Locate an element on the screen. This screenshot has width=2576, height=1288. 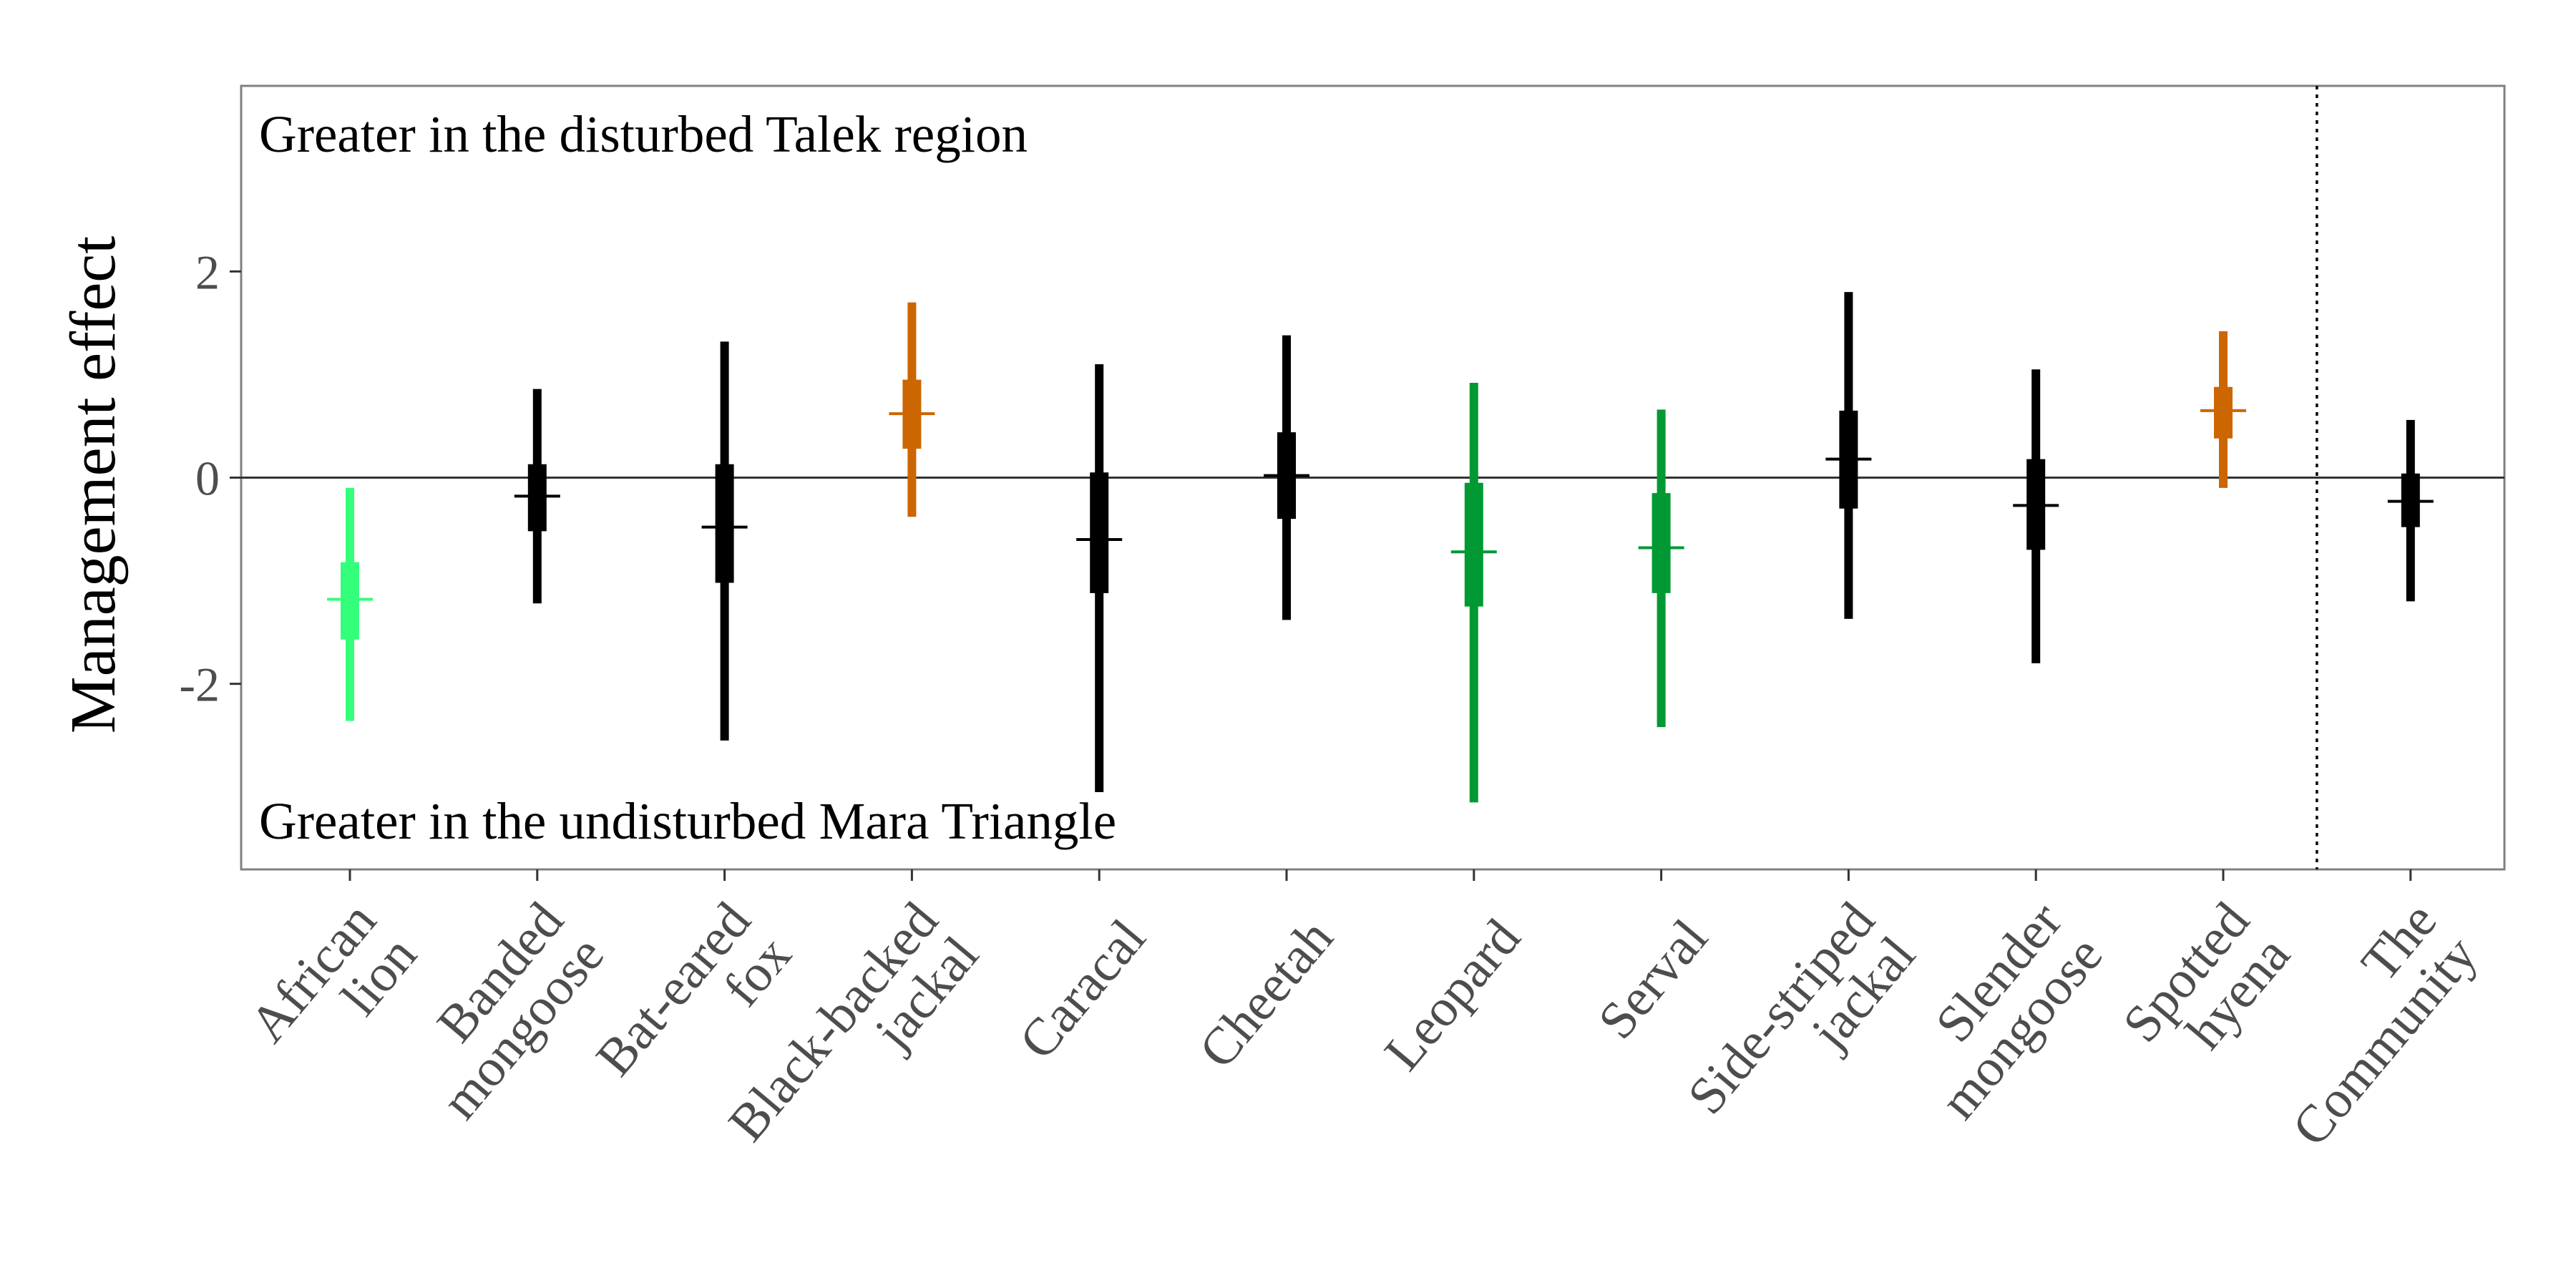
annotation-bottom: Greater in the undisturbed Mara Triangle is located at coordinates (687, 821).